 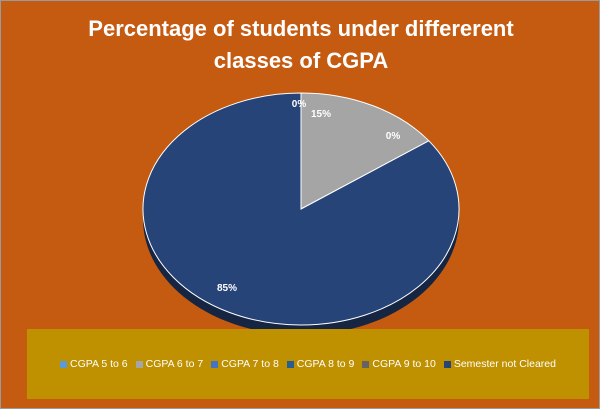 What do you see at coordinates (250, 364) in the screenshot?
I see `legend-label-2: CGPA 7 to 8` at bounding box center [250, 364].